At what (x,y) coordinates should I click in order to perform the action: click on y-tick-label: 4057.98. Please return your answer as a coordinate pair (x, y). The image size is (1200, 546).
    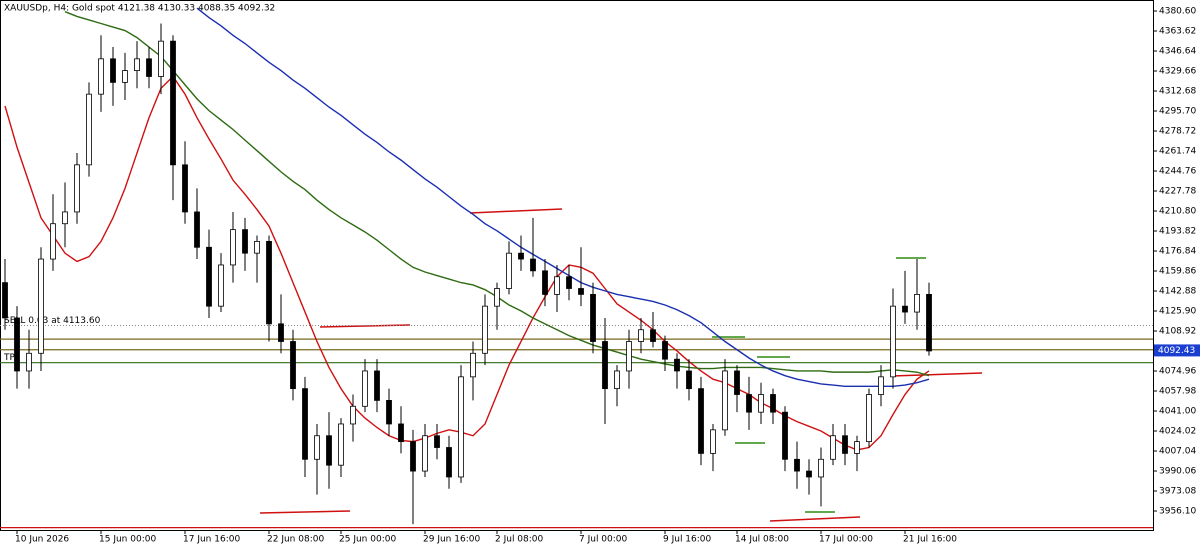
    Looking at the image, I should click on (1177, 392).